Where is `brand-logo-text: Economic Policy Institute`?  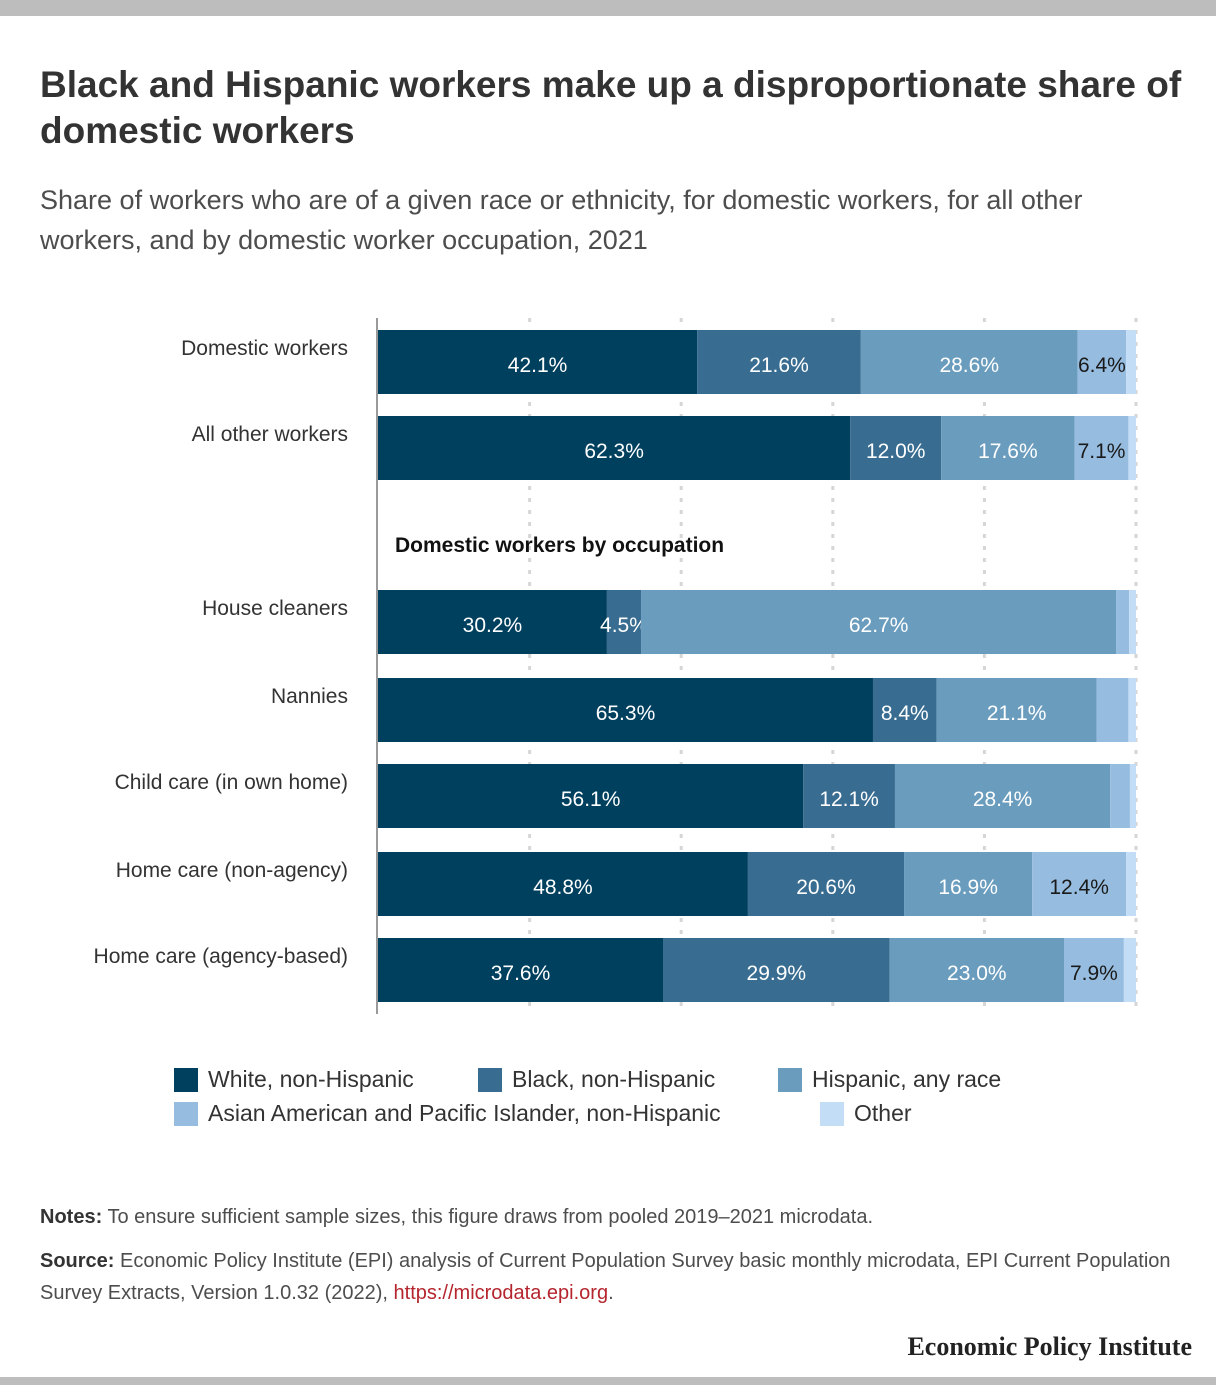
brand-logo-text: Economic Policy Institute is located at coordinates (1049, 1346).